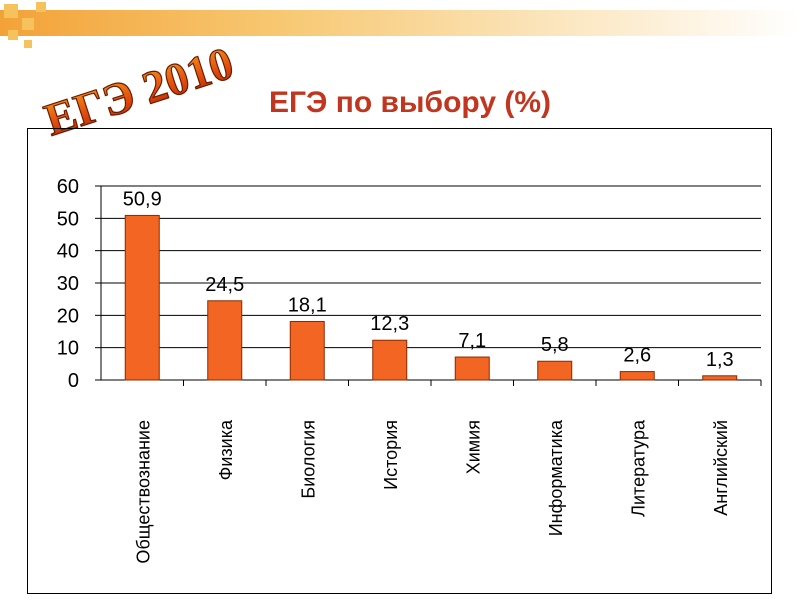  Describe the element at coordinates (473, 447) in the screenshot. I see `category-label: Химия` at that location.